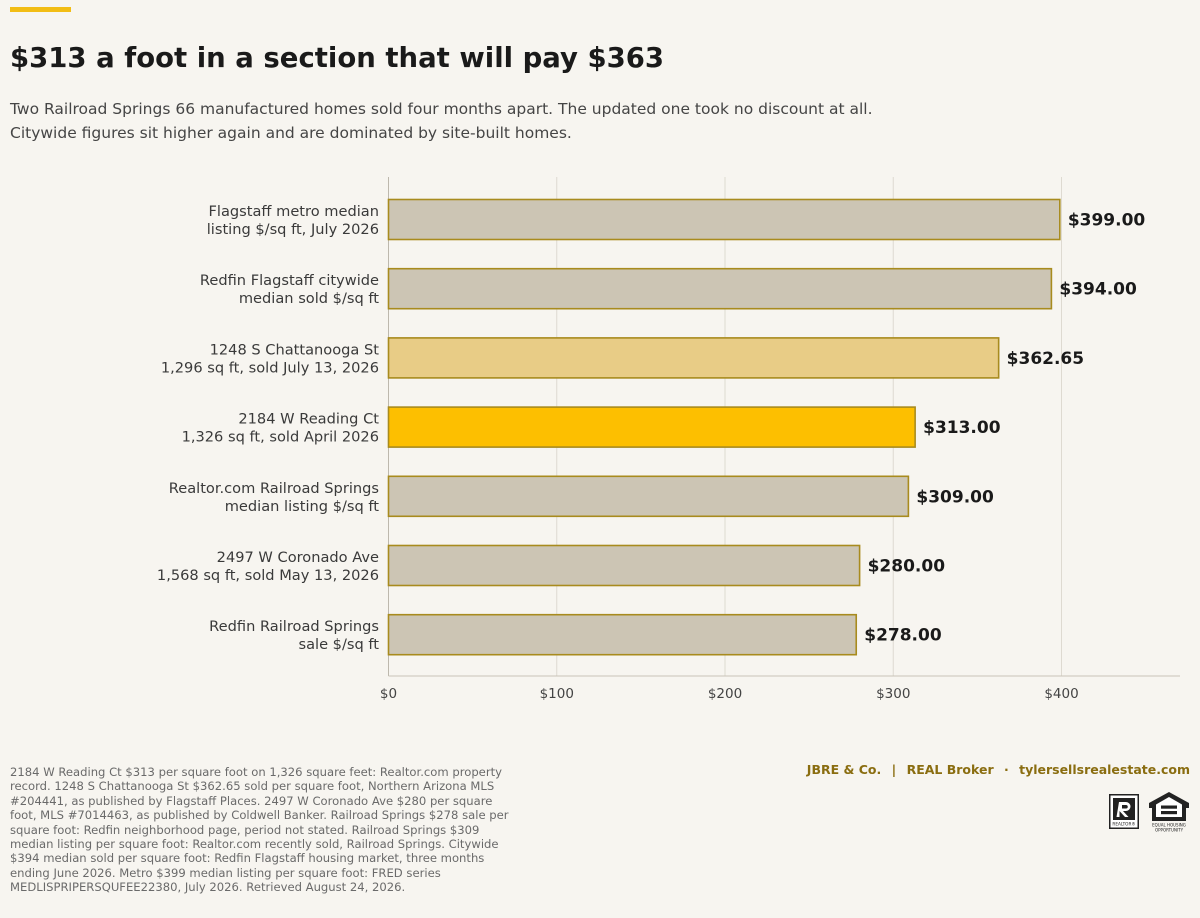 This screenshot has width=1200, height=918. I want to click on category-label: median listing $/sq ft, so click(302, 506).